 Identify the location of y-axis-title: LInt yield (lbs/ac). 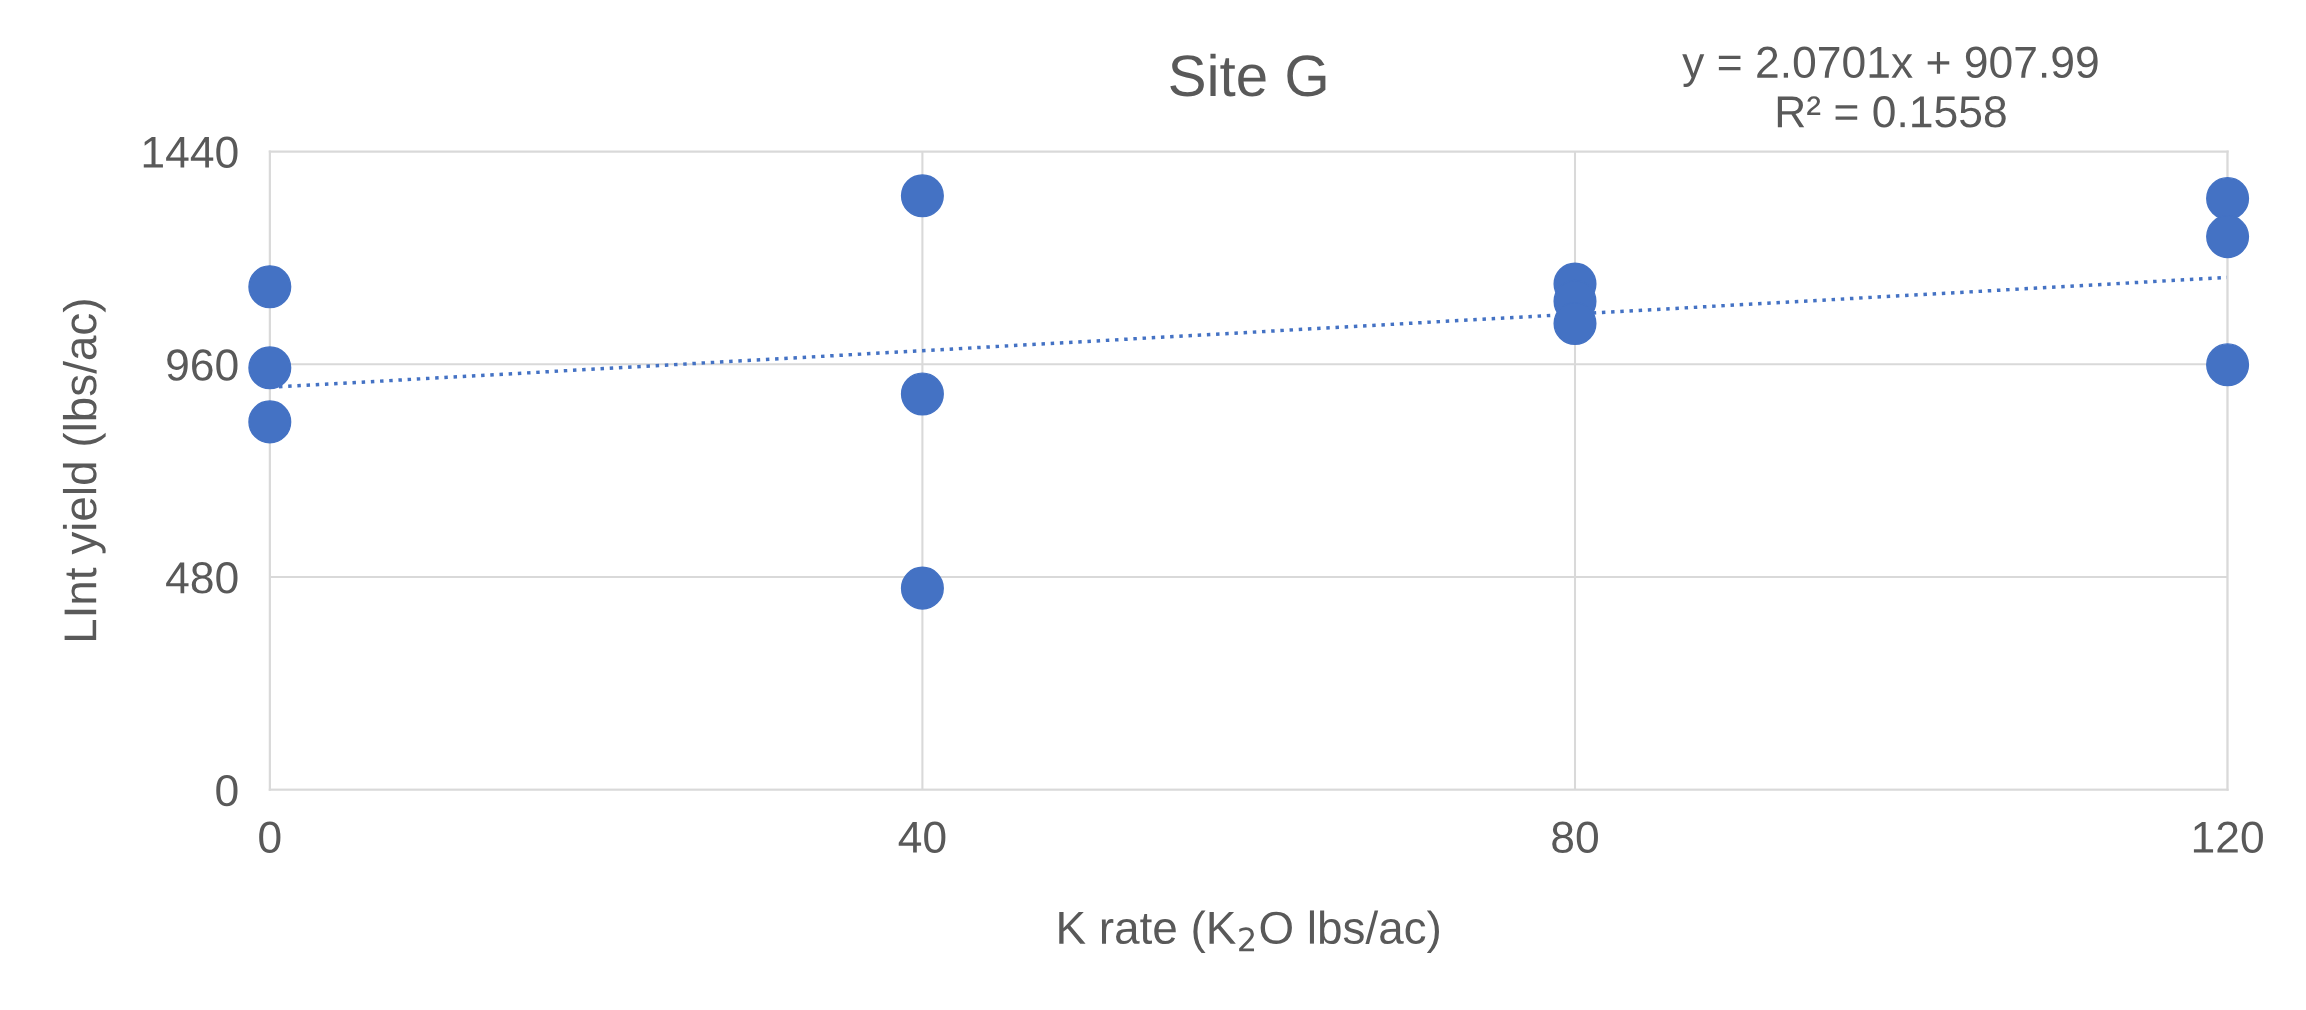
(84, 470).